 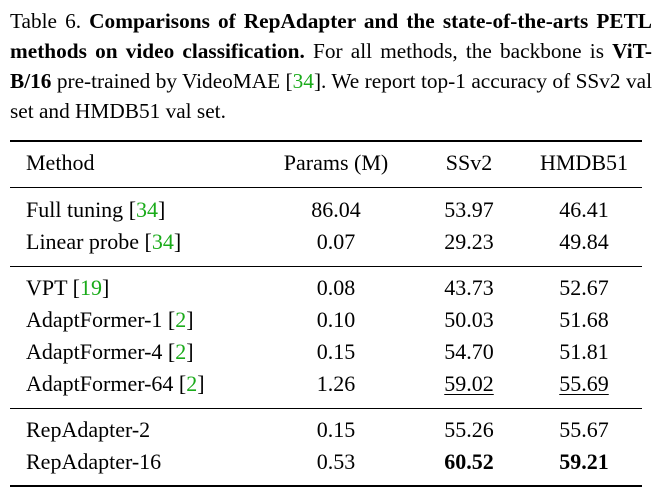 I want to click on ssv2-cell: 53.97, so click(x=469, y=209).